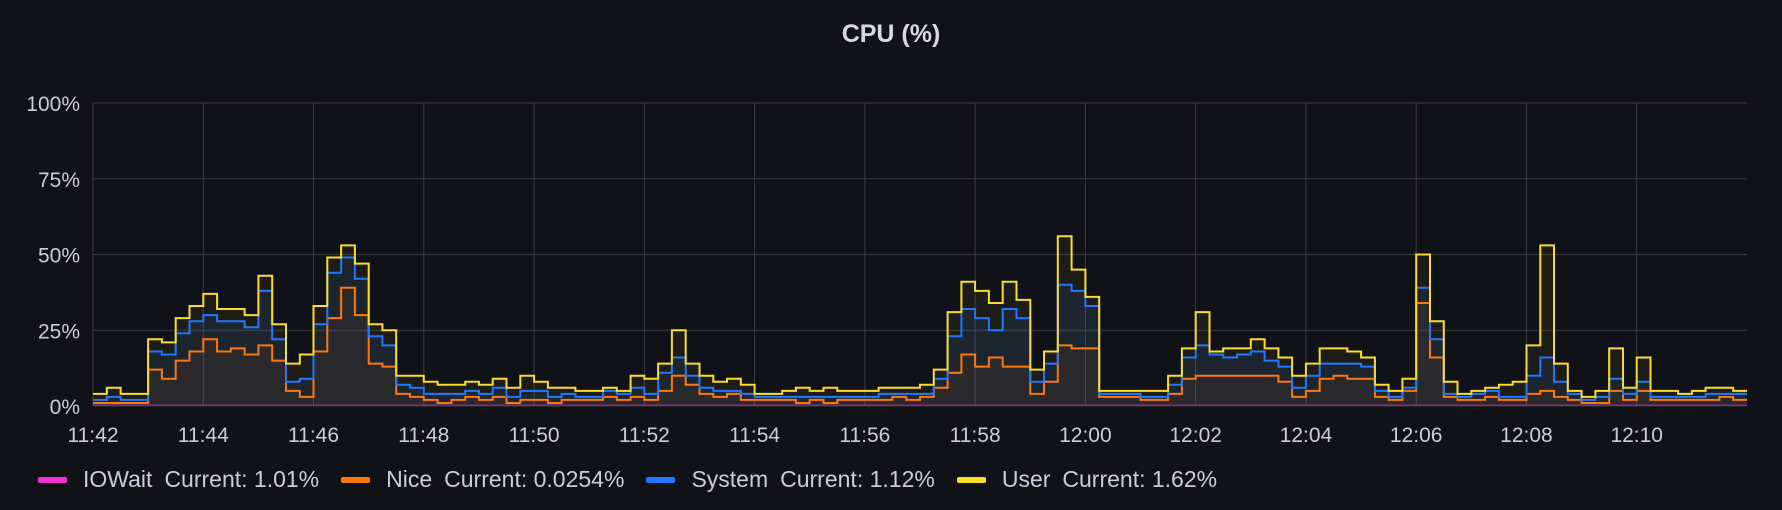 This screenshot has width=1782, height=510. What do you see at coordinates (754, 435) in the screenshot?
I see `x-tick-label: 11:54` at bounding box center [754, 435].